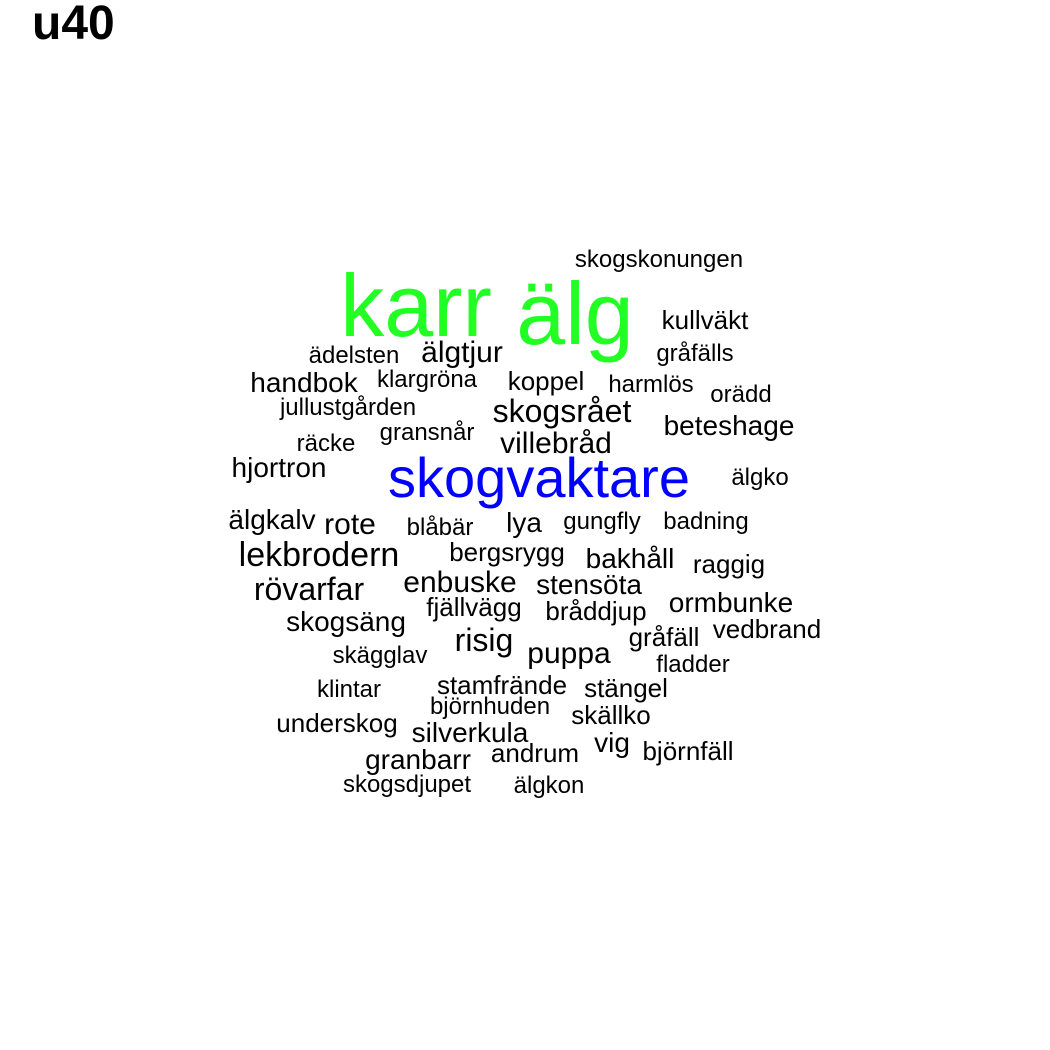 This screenshot has width=1050, height=1050. What do you see at coordinates (407, 784) in the screenshot?
I see `word-skogsdjupet: skogsdjupet` at bounding box center [407, 784].